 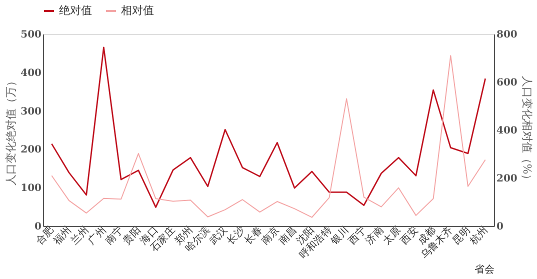 I want to click on legend-label: 相对值, so click(x=137, y=10).